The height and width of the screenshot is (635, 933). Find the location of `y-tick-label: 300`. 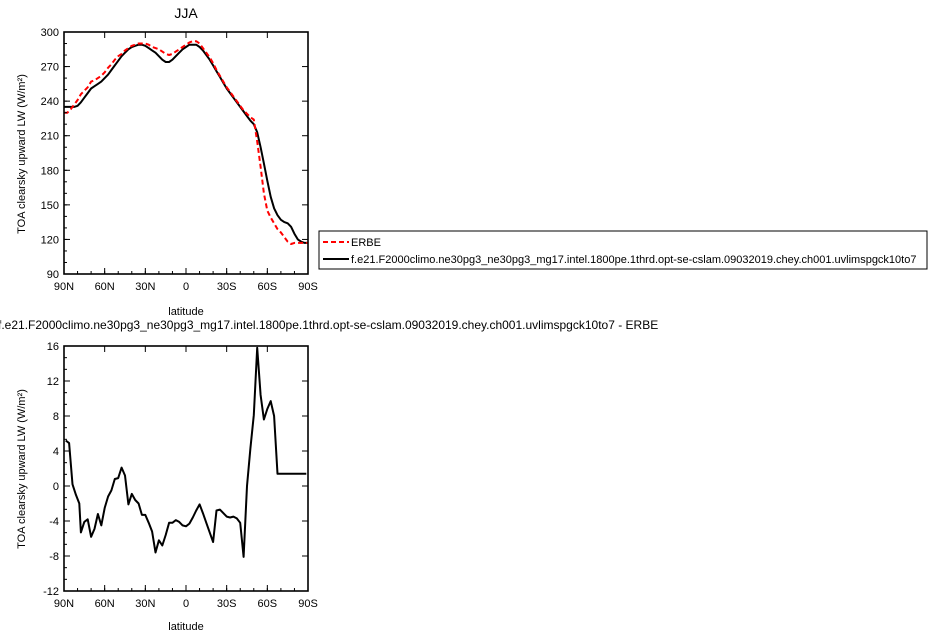

y-tick-label: 300 is located at coordinates (50, 33).